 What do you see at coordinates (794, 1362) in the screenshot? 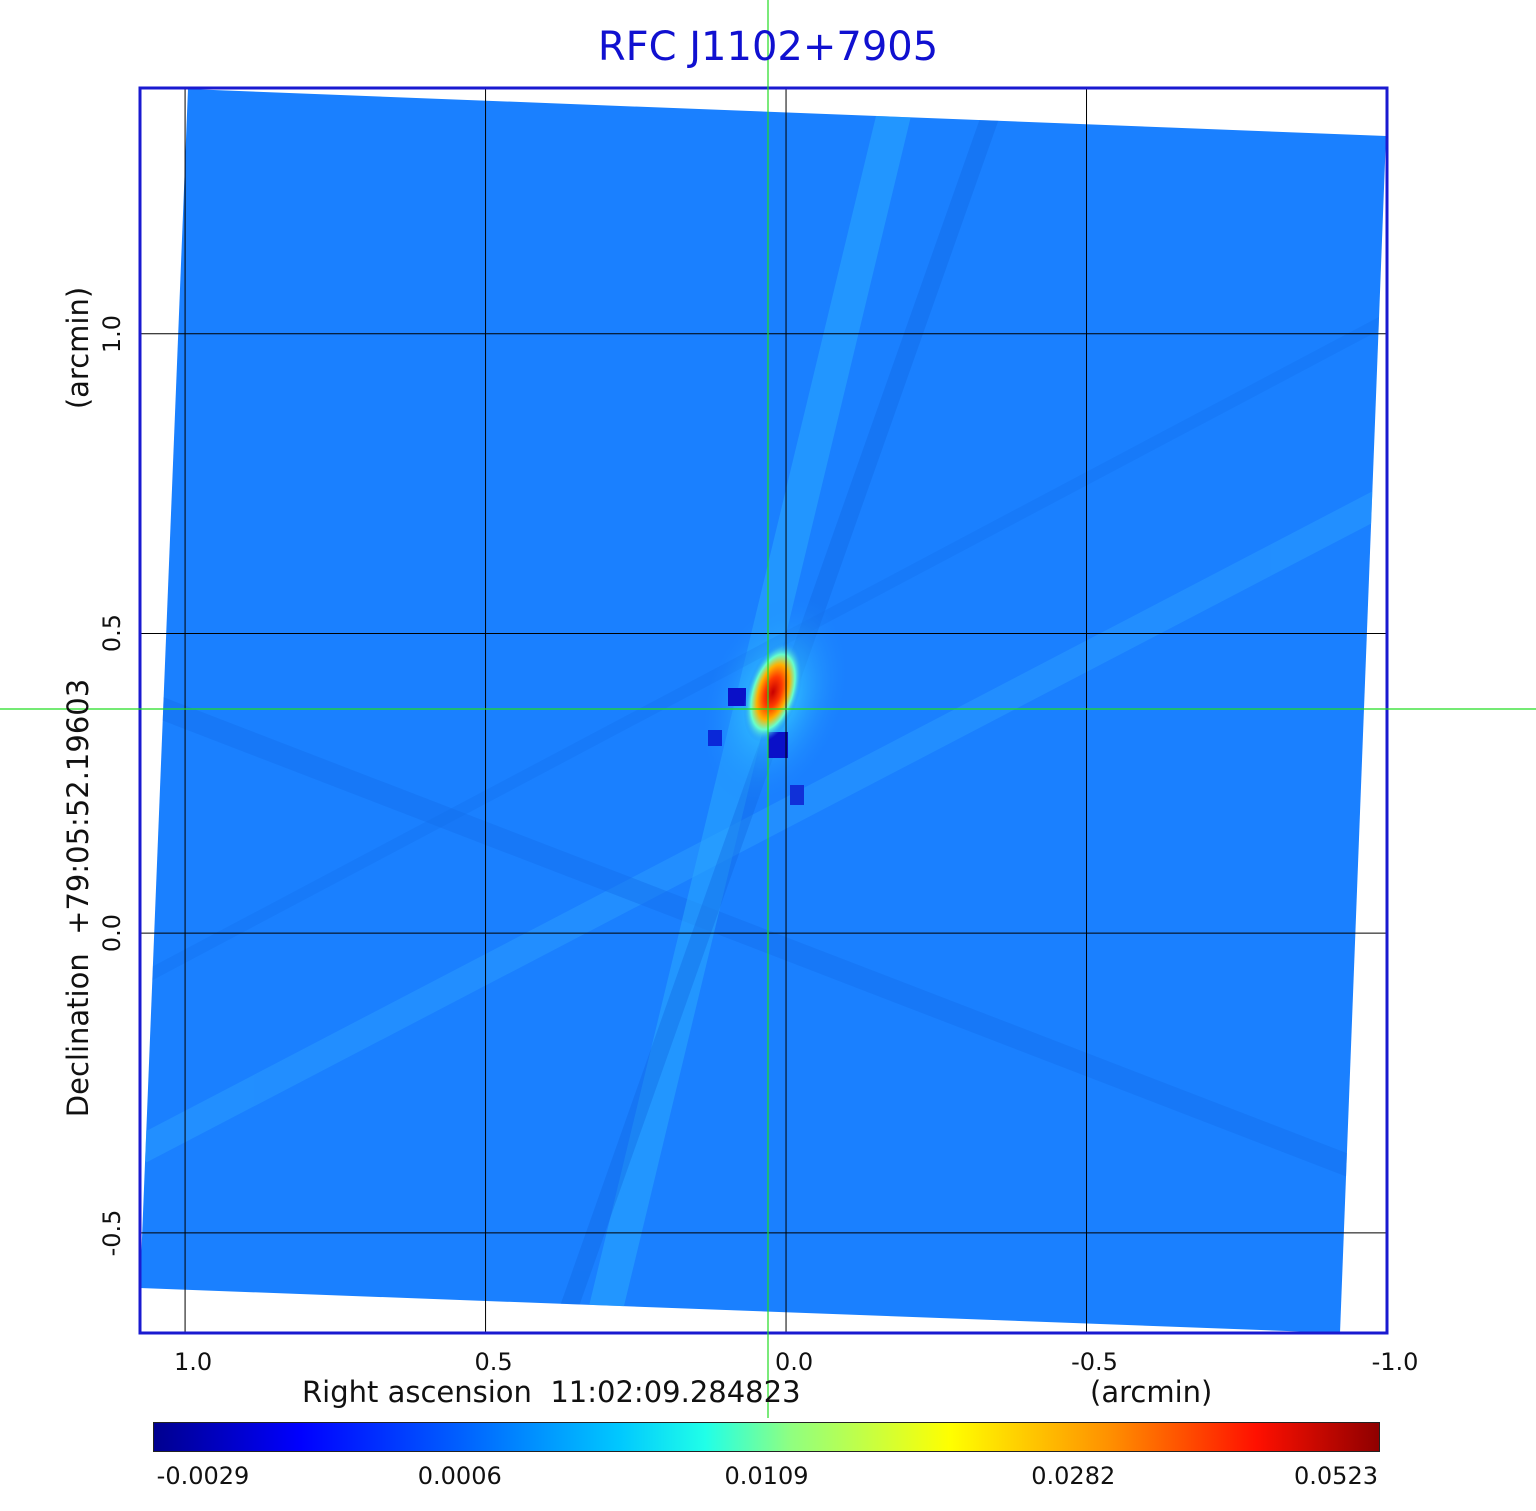
I see `x-tick-label: 0.0` at bounding box center [794, 1362].